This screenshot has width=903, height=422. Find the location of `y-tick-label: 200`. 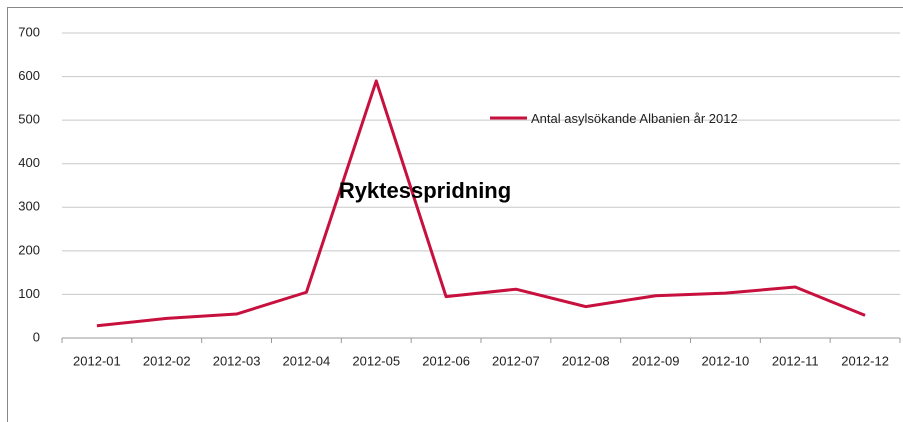

y-tick-label: 200 is located at coordinates (29, 249).